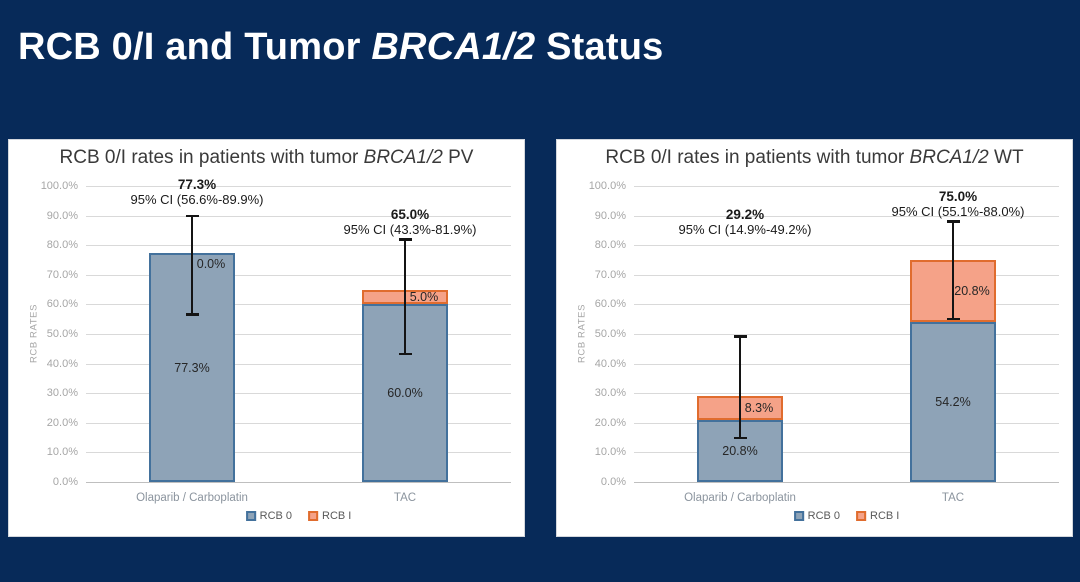  What do you see at coordinates (816, 516) in the screenshot?
I see `legend-item-rcb0: RCB 0` at bounding box center [816, 516].